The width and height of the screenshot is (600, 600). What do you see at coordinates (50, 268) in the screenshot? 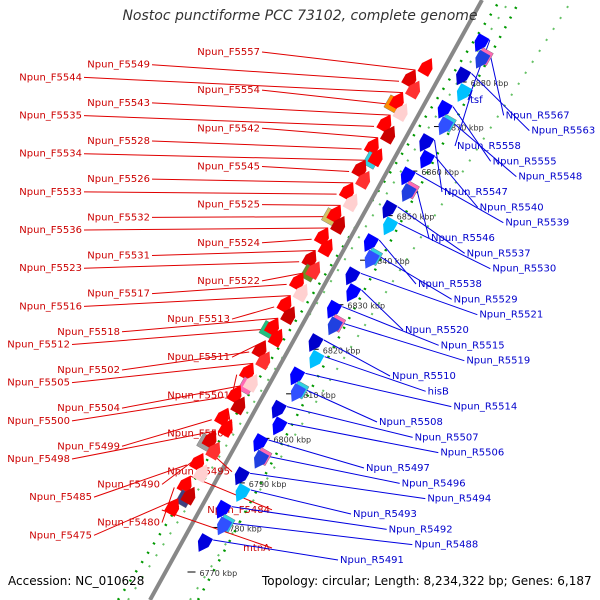
I see `forward-gene-label: Npun_F5523` at bounding box center [50, 268].